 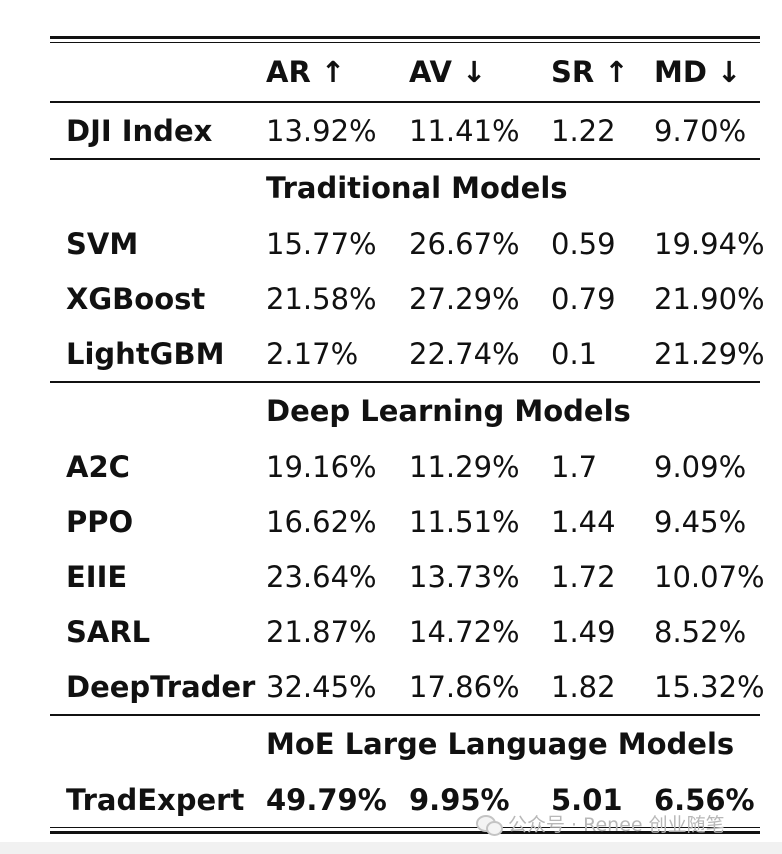 I want to click on cell-sr: 1.72, so click(x=583, y=576).